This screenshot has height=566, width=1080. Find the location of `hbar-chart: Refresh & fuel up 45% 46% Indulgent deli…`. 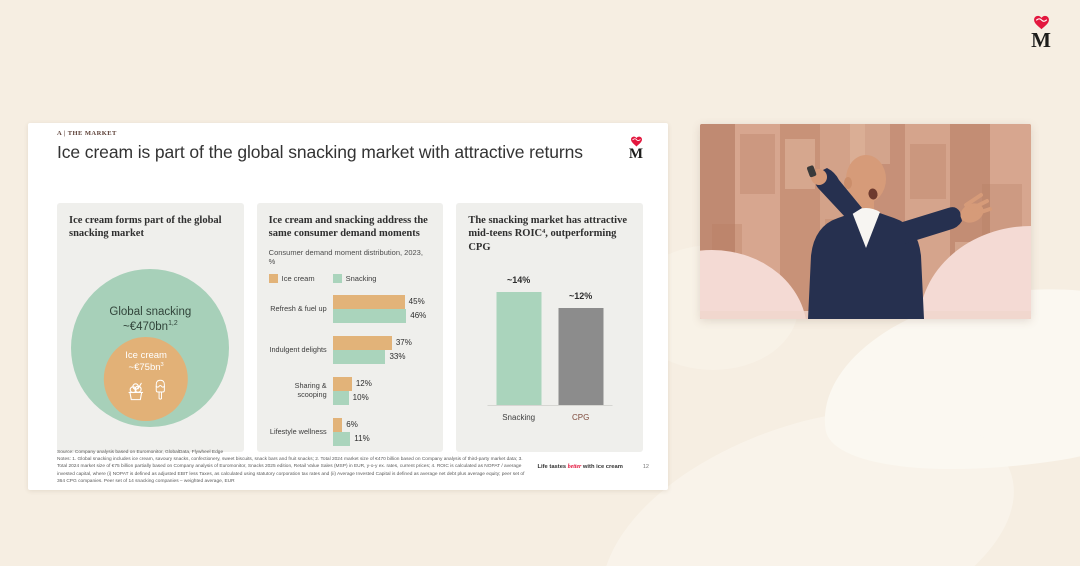

hbar-chart: Refresh & fuel up 45% 46% Indulgent deli… is located at coordinates (350, 370).